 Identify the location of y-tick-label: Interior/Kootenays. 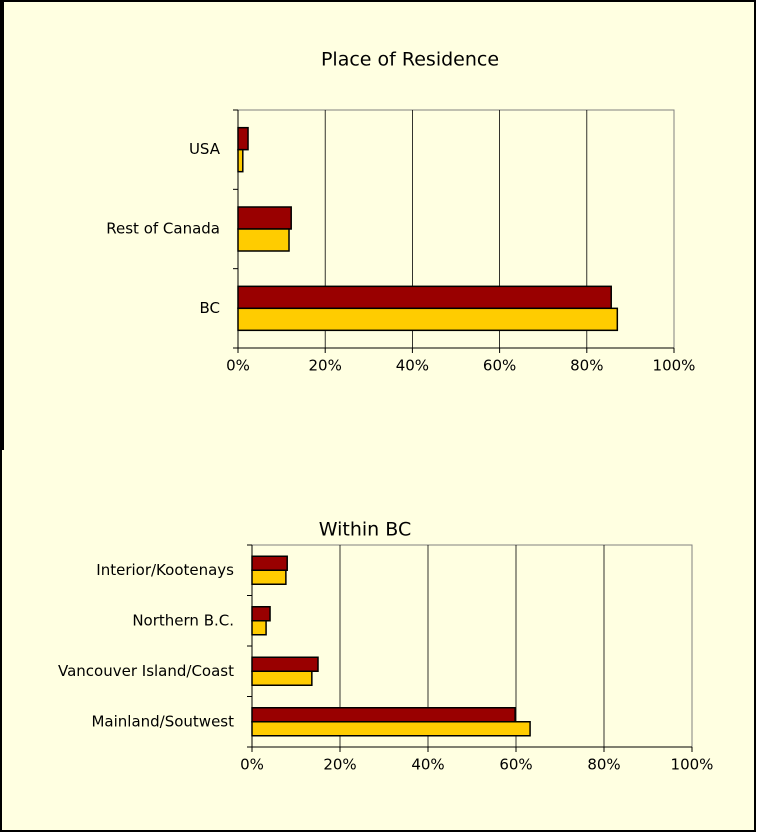
(165, 570).